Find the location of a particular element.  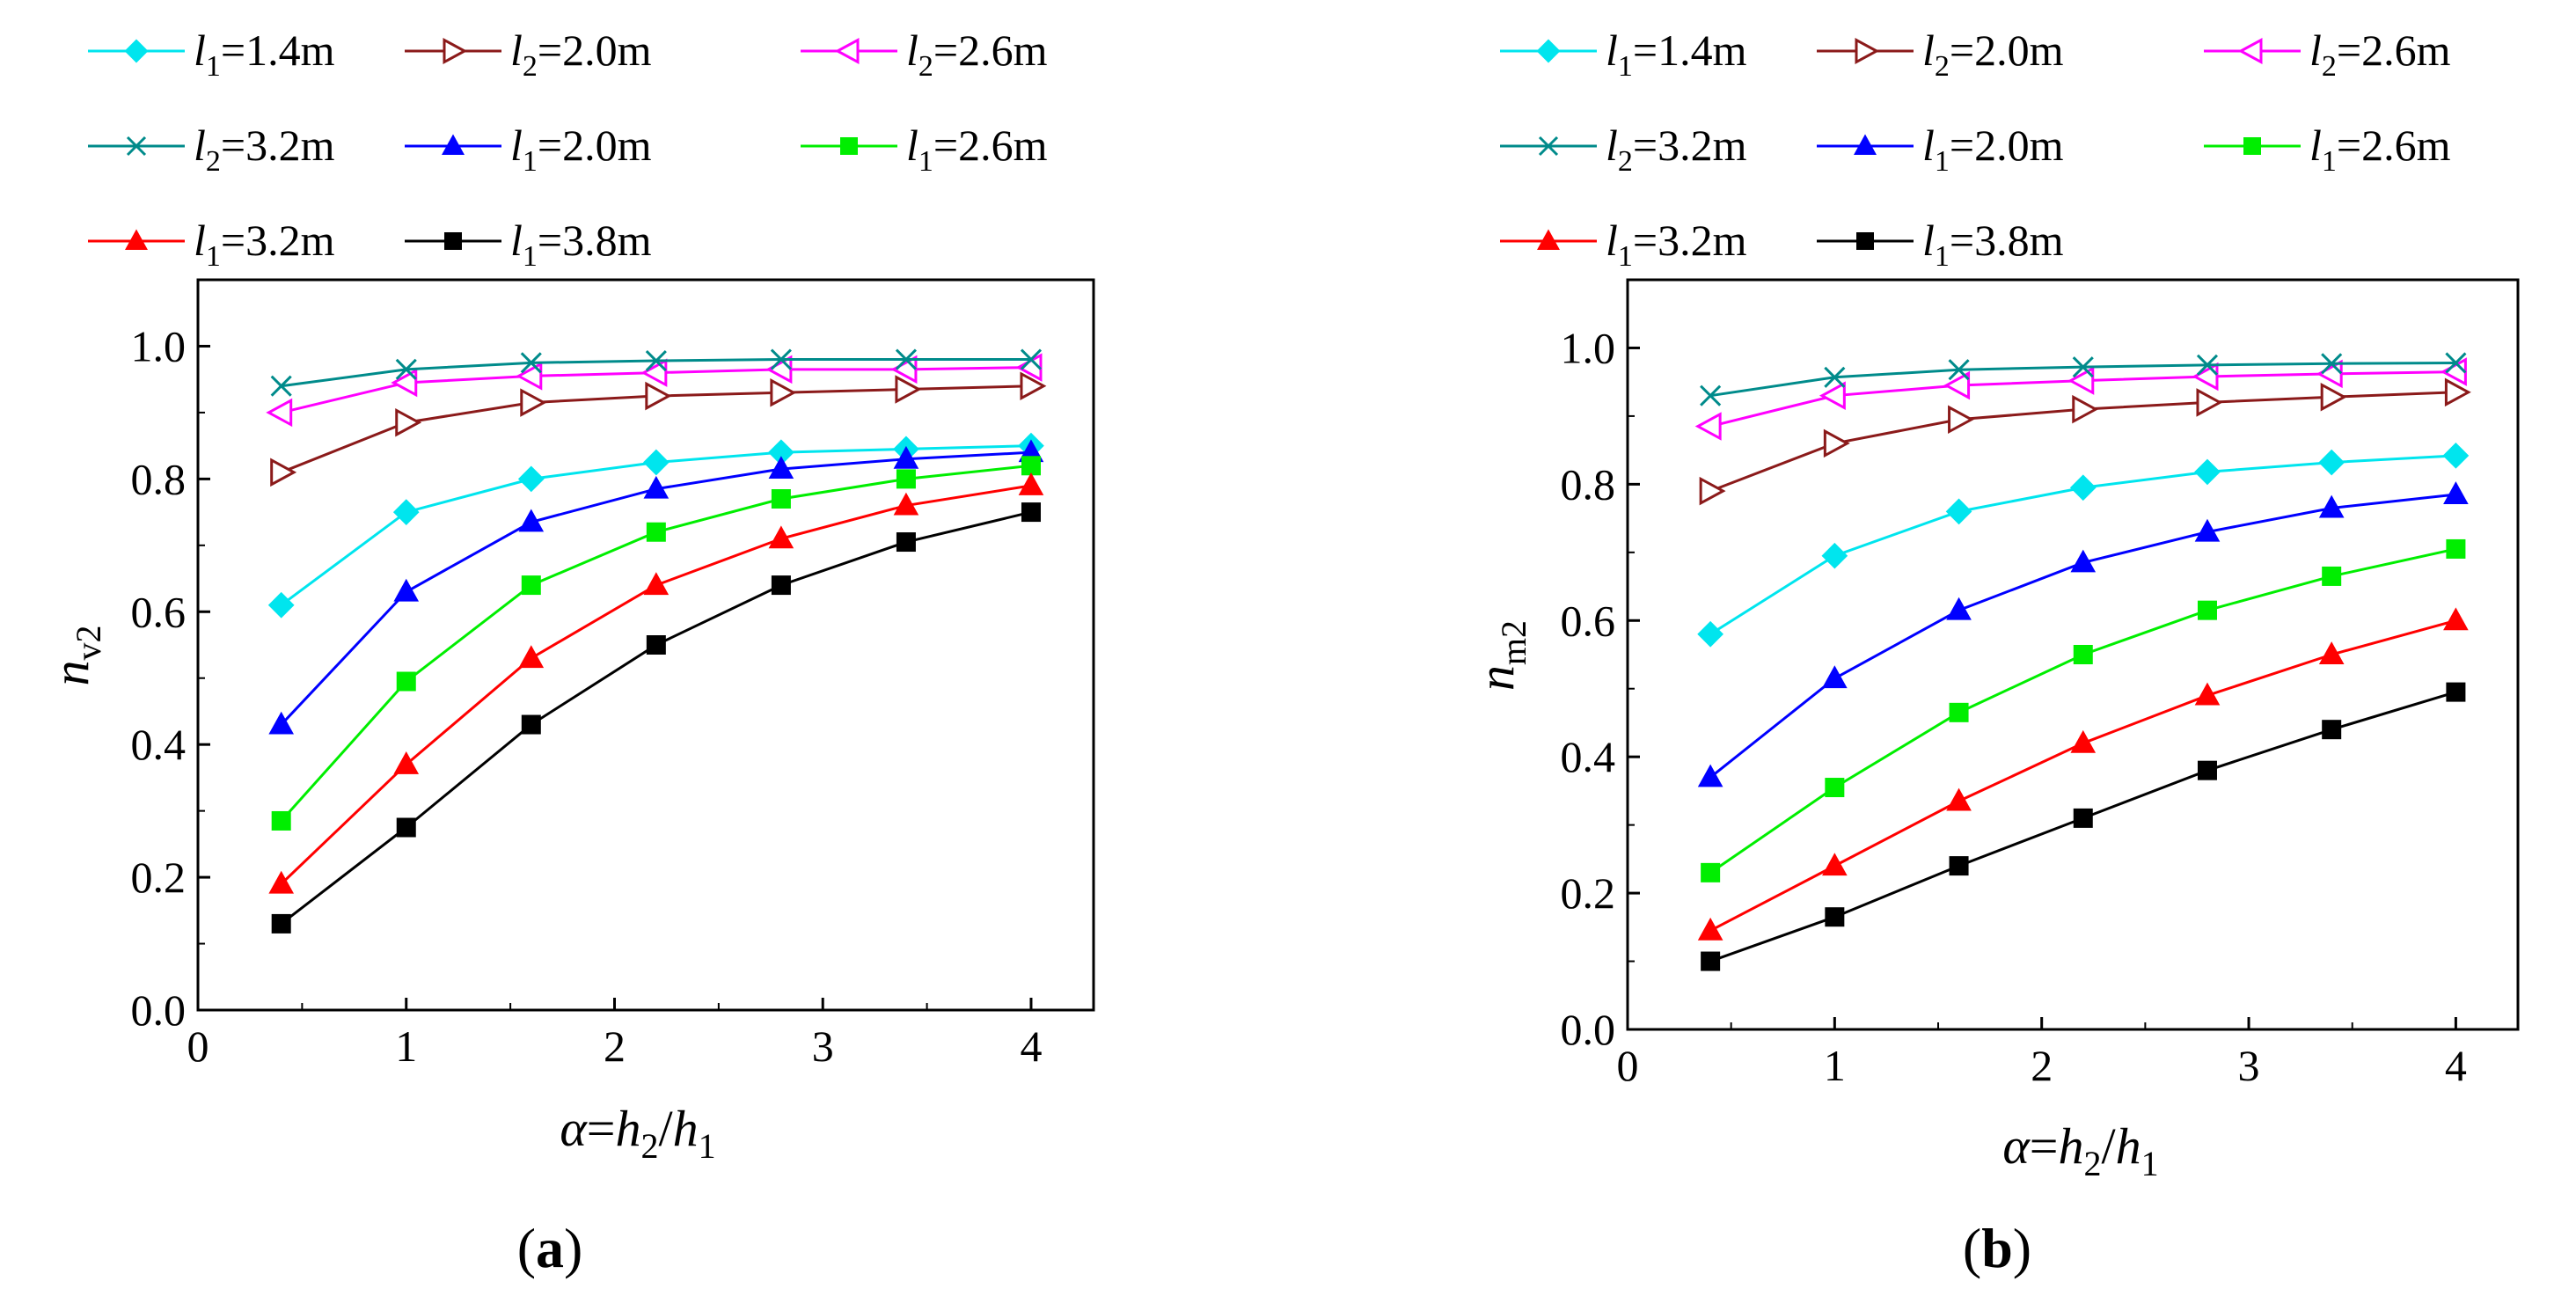

y-tick-label: 0.2 is located at coordinates (159, 878).